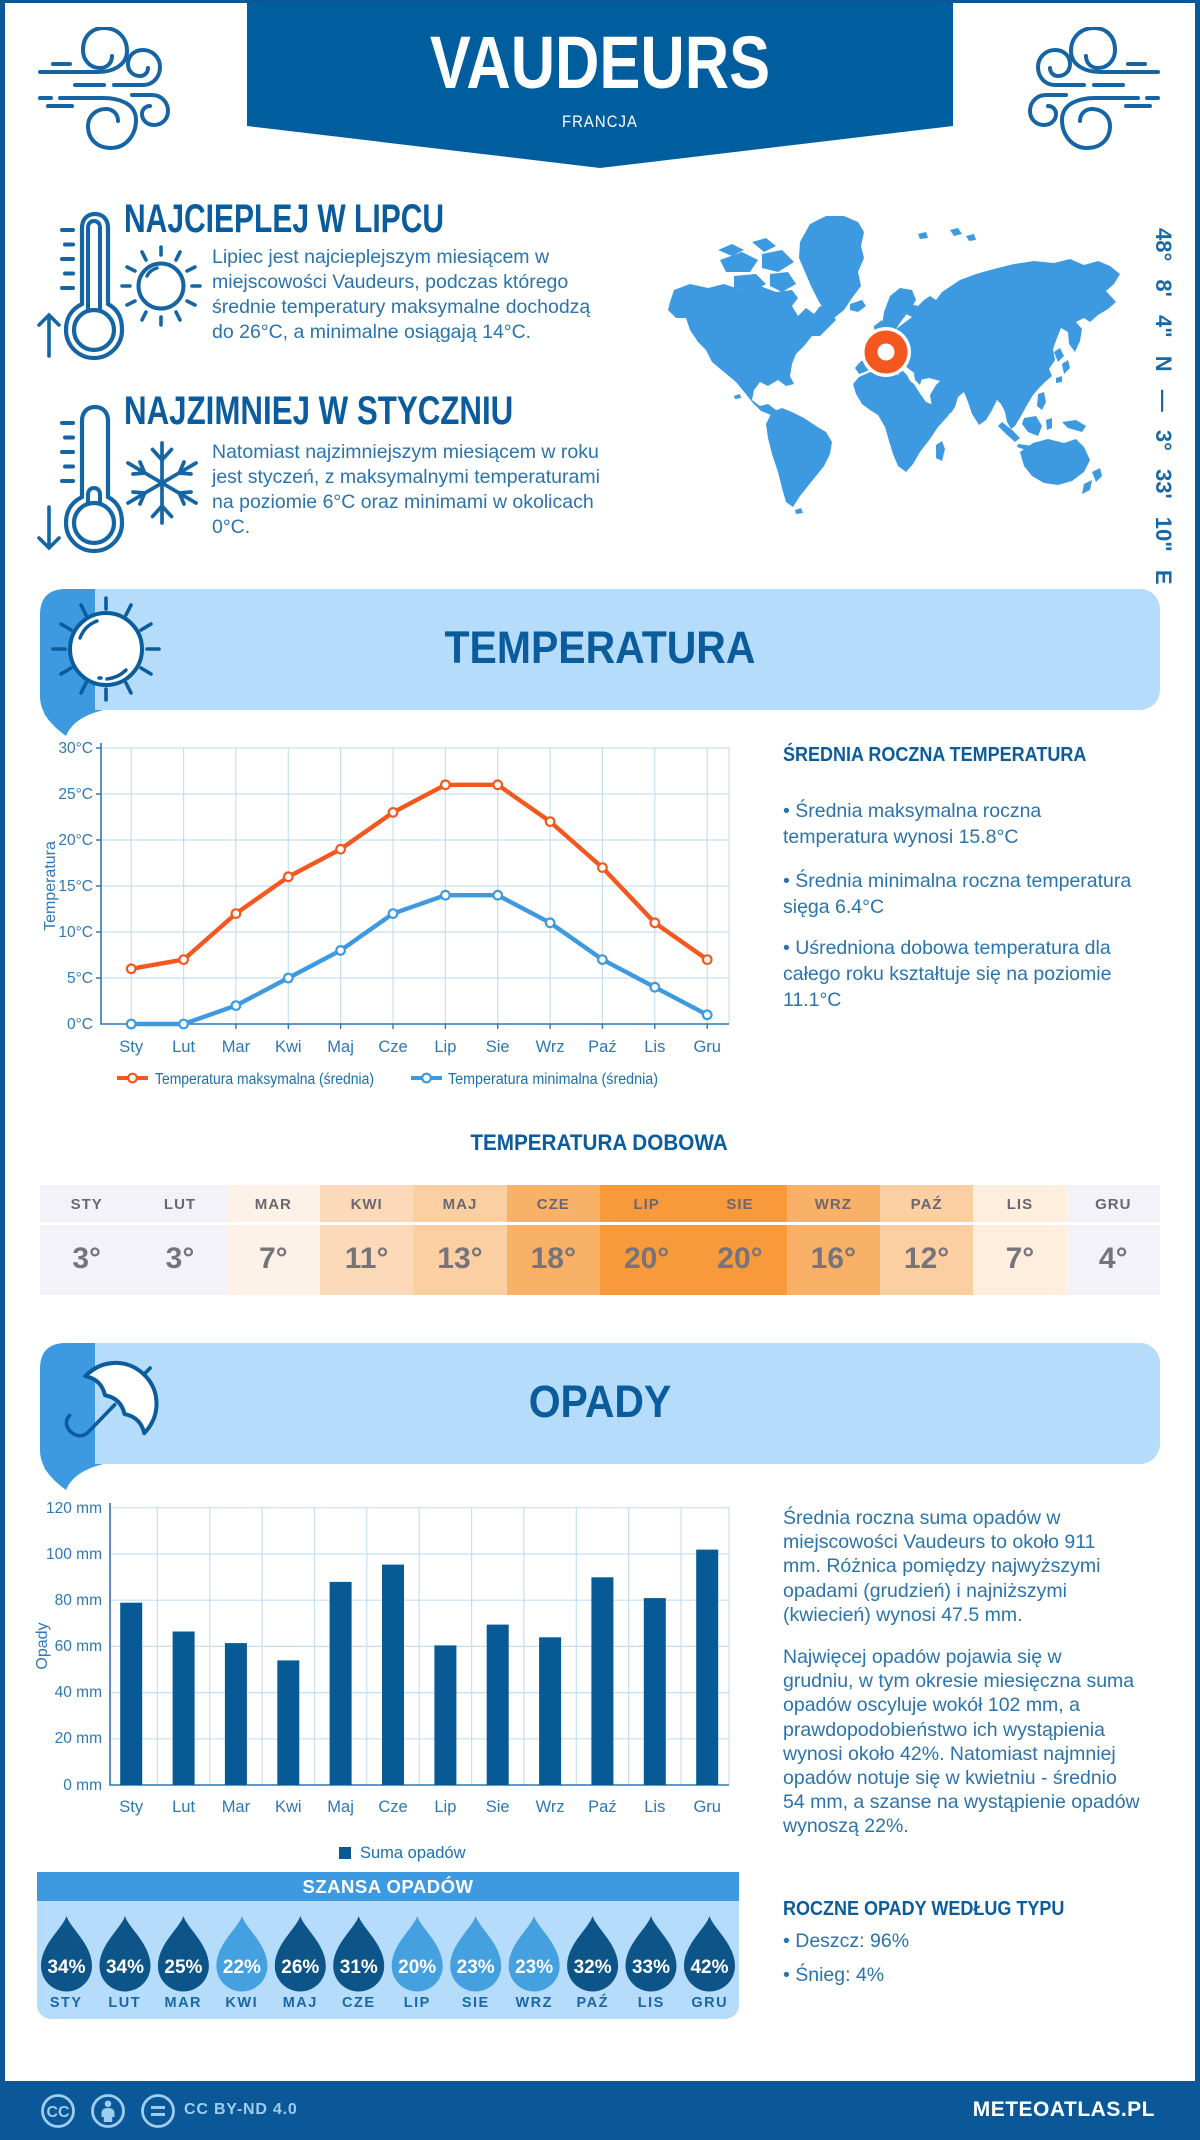  What do you see at coordinates (78, 1738) in the screenshot?
I see `svg-text: 20 mm` at bounding box center [78, 1738].